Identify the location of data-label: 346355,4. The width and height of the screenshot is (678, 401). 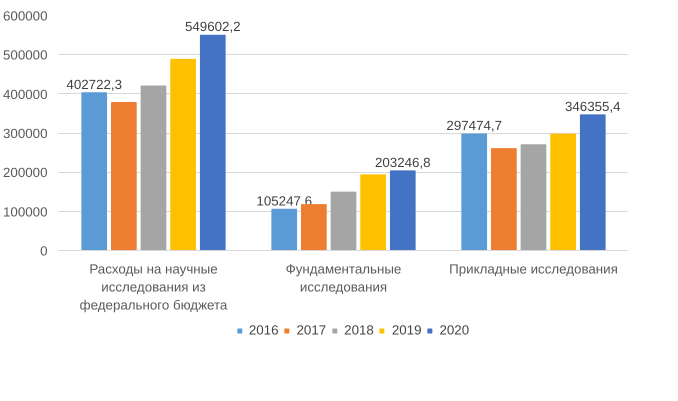
(593, 106).